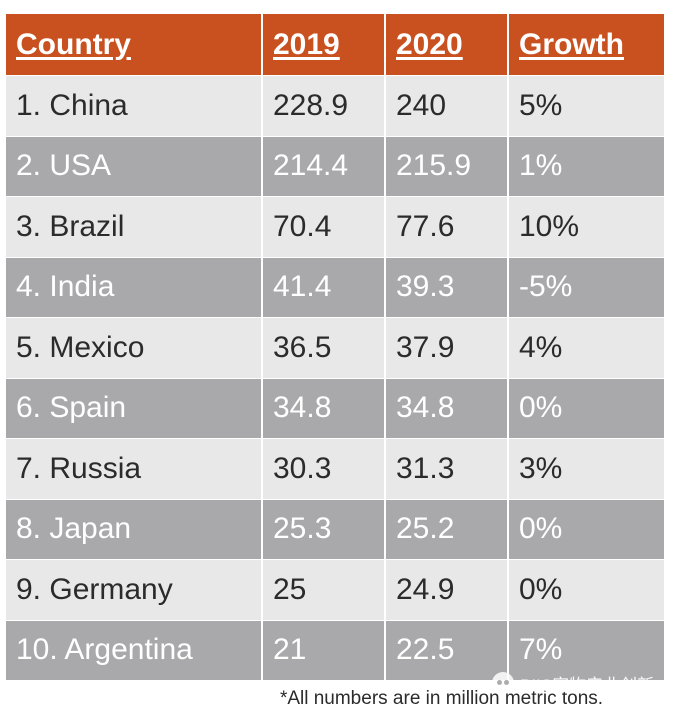  I want to click on cell-2020: 31.3, so click(447, 469).